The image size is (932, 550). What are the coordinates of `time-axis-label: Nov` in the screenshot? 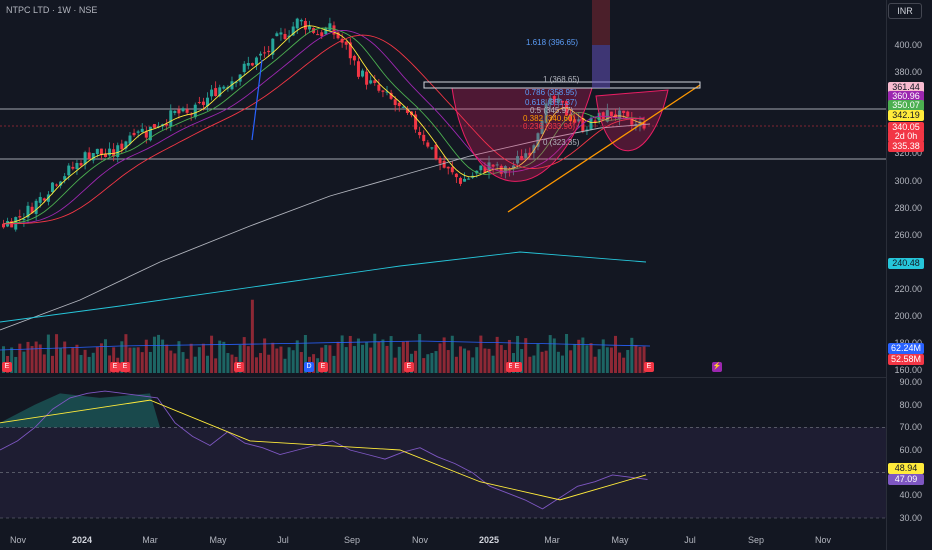 It's located at (823, 540).